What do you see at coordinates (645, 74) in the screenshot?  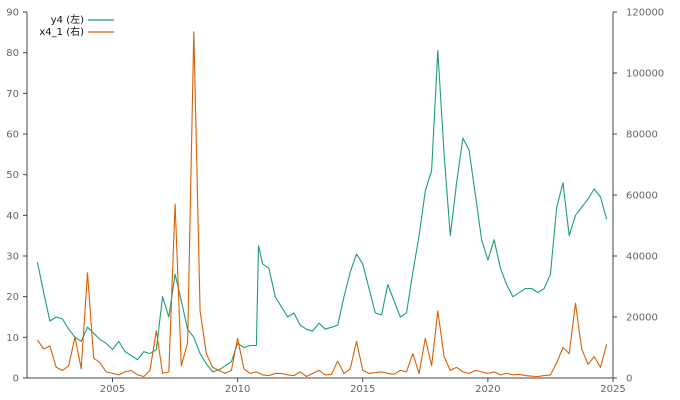 I see `y-right-tick-label: 100000` at bounding box center [645, 74].